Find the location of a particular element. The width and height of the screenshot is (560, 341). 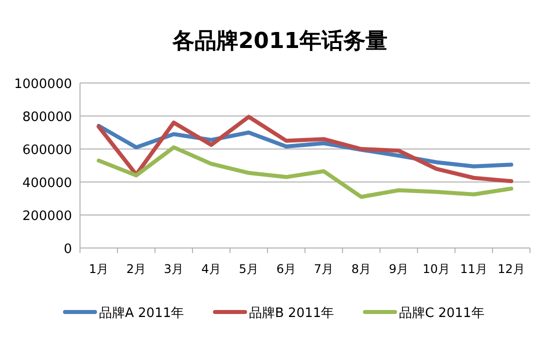

chart-title: 各品牌2011年话务量 is located at coordinates (279, 41).